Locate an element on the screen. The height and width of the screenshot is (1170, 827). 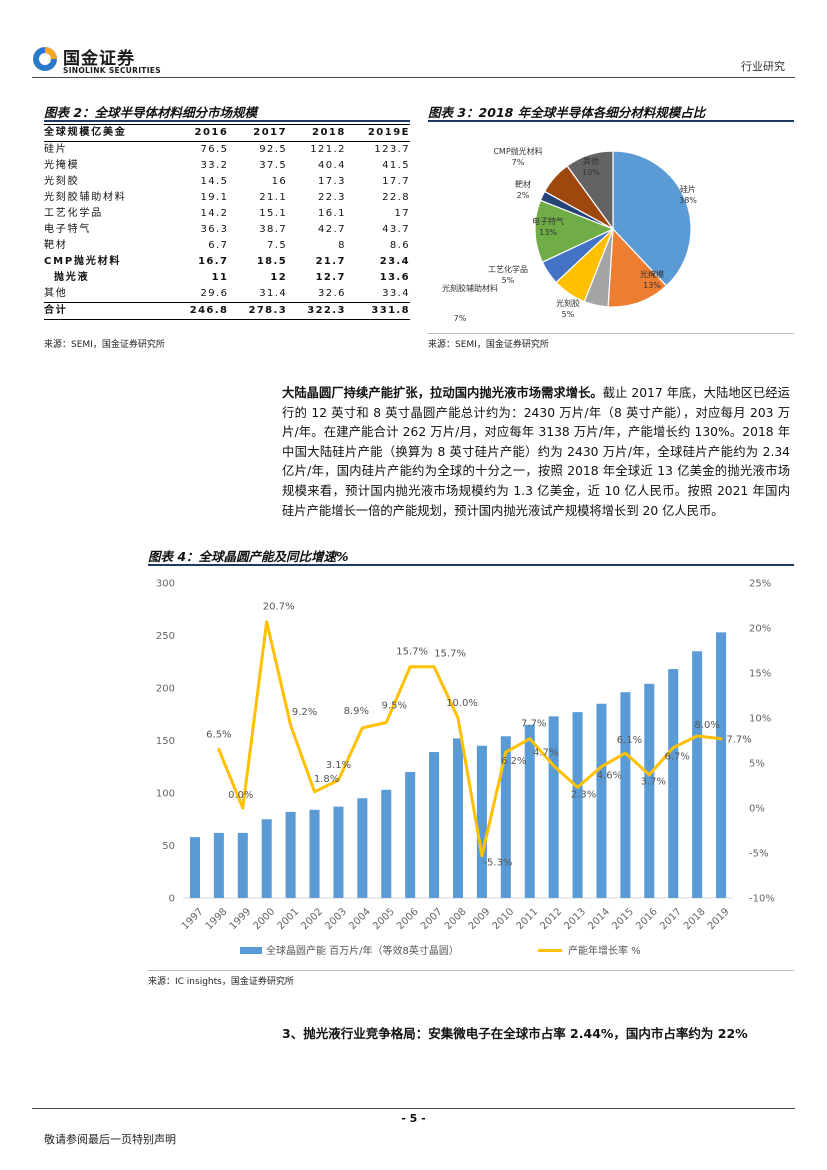
fig3-title: 图表 3：2018 年全球半导体各细分材料规模占比 is located at coordinates (567, 112).